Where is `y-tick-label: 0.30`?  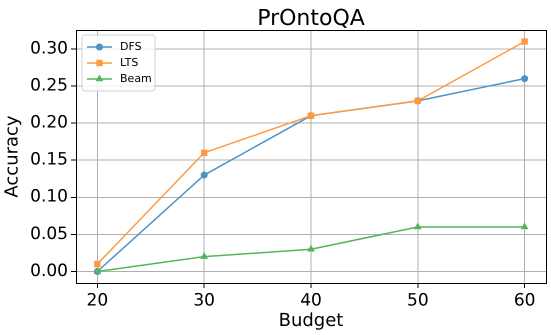
y-tick-label: 0.30 is located at coordinates (49, 48).